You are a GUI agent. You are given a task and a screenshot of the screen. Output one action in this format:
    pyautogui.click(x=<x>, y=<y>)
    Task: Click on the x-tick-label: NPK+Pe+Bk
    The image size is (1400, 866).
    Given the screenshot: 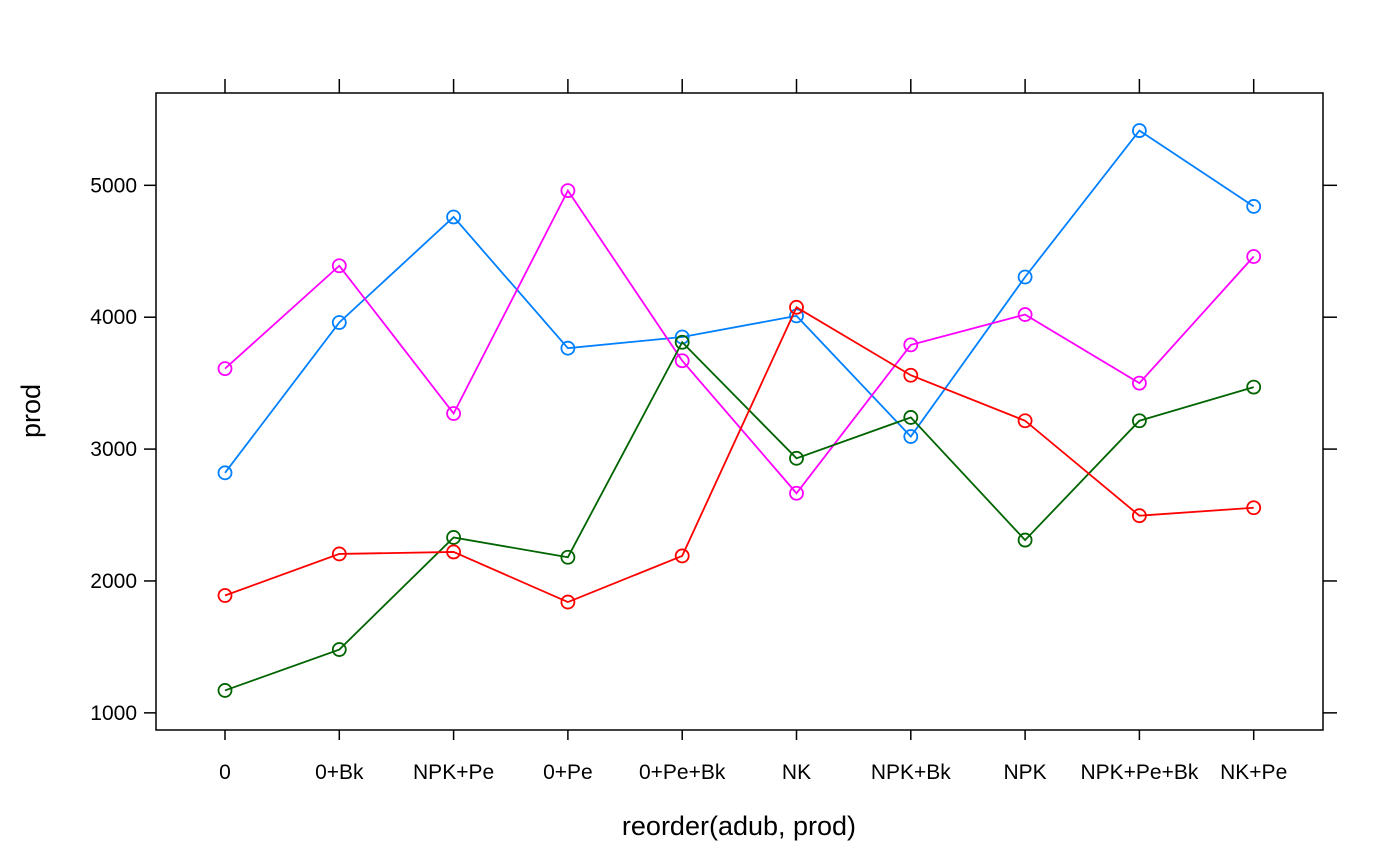 What is the action you would take?
    pyautogui.click(x=1139, y=772)
    